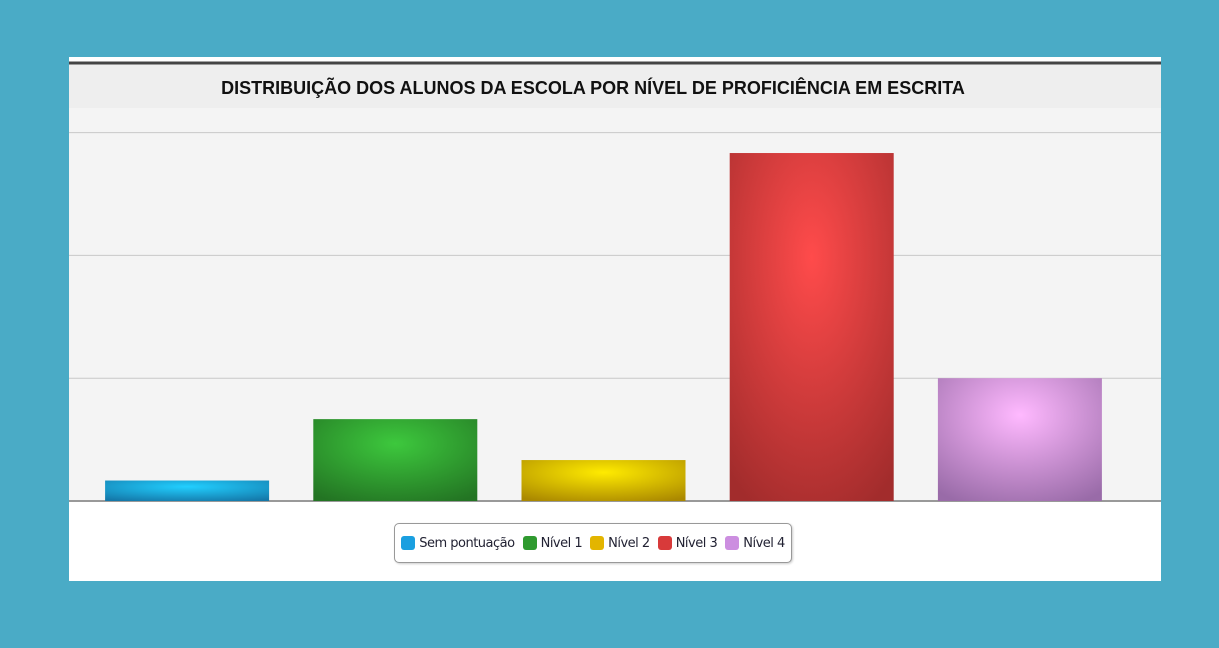 Image resolution: width=1219 pixels, height=648 pixels. Describe the element at coordinates (467, 543) in the screenshot. I see `legend-label: Sem pontuação` at that location.